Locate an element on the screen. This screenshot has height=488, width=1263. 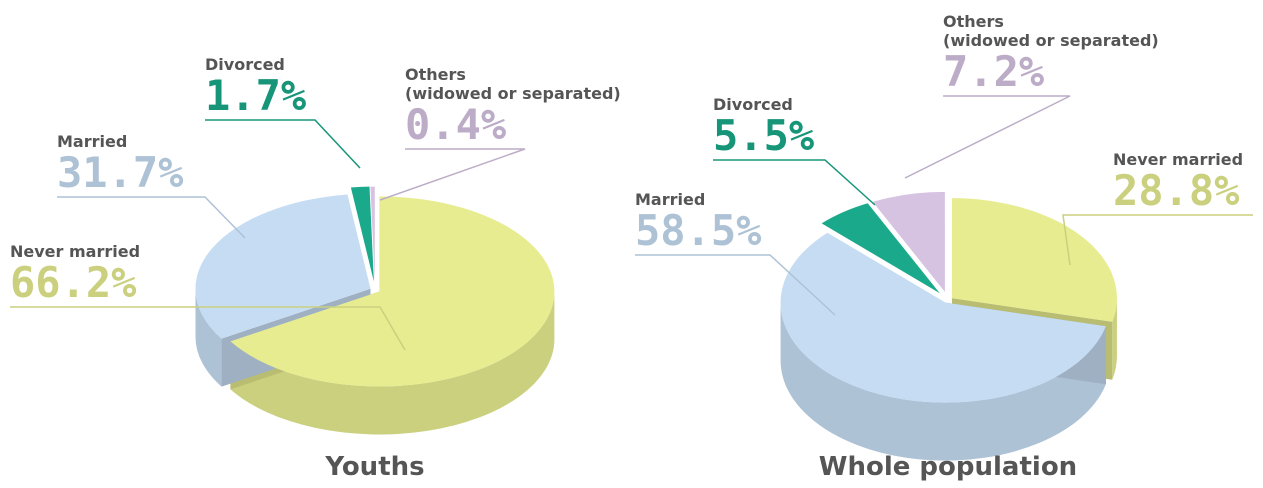
value-label: 5.5% is located at coordinates (764, 135).